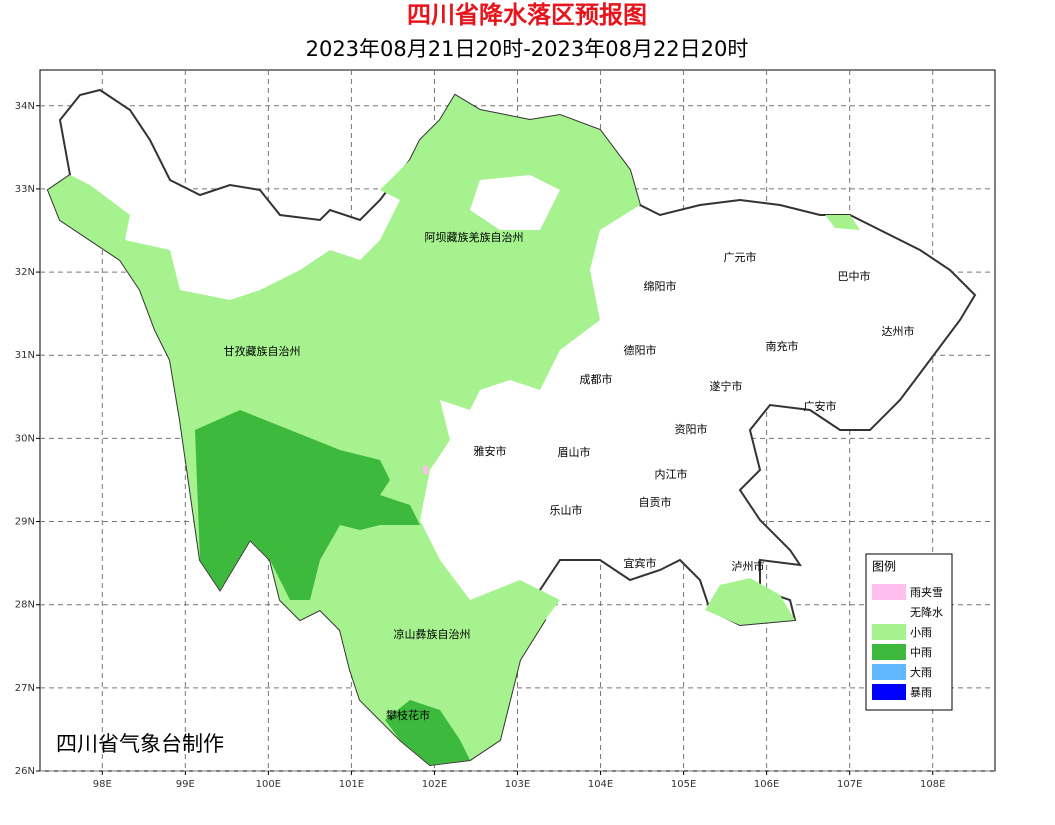  I want to click on city-label: 达州市, so click(898, 331).